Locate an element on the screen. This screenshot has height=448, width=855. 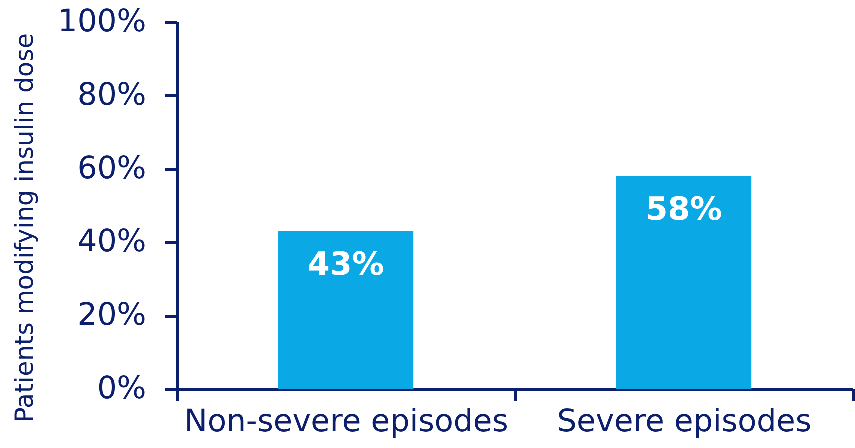
data-label: 58% is located at coordinates (684, 209).